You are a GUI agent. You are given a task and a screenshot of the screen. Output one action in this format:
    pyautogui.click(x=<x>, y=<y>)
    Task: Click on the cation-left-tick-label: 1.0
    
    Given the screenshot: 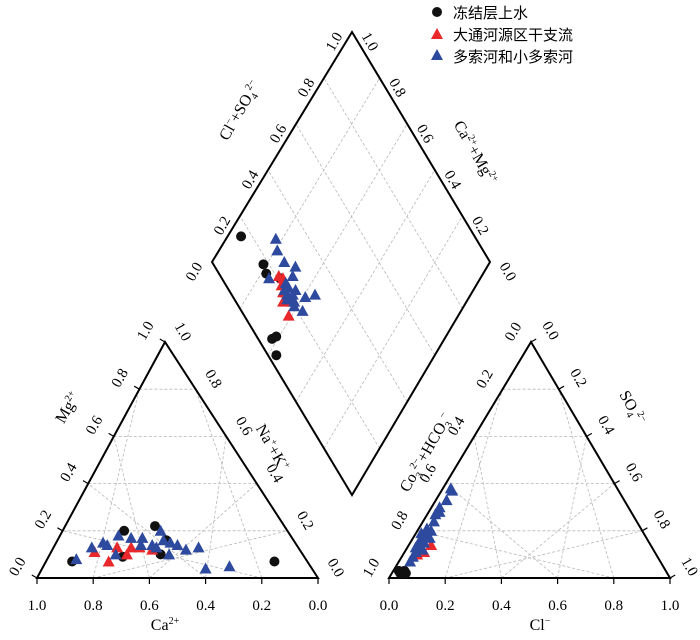 What is the action you would take?
    pyautogui.click(x=145, y=331)
    